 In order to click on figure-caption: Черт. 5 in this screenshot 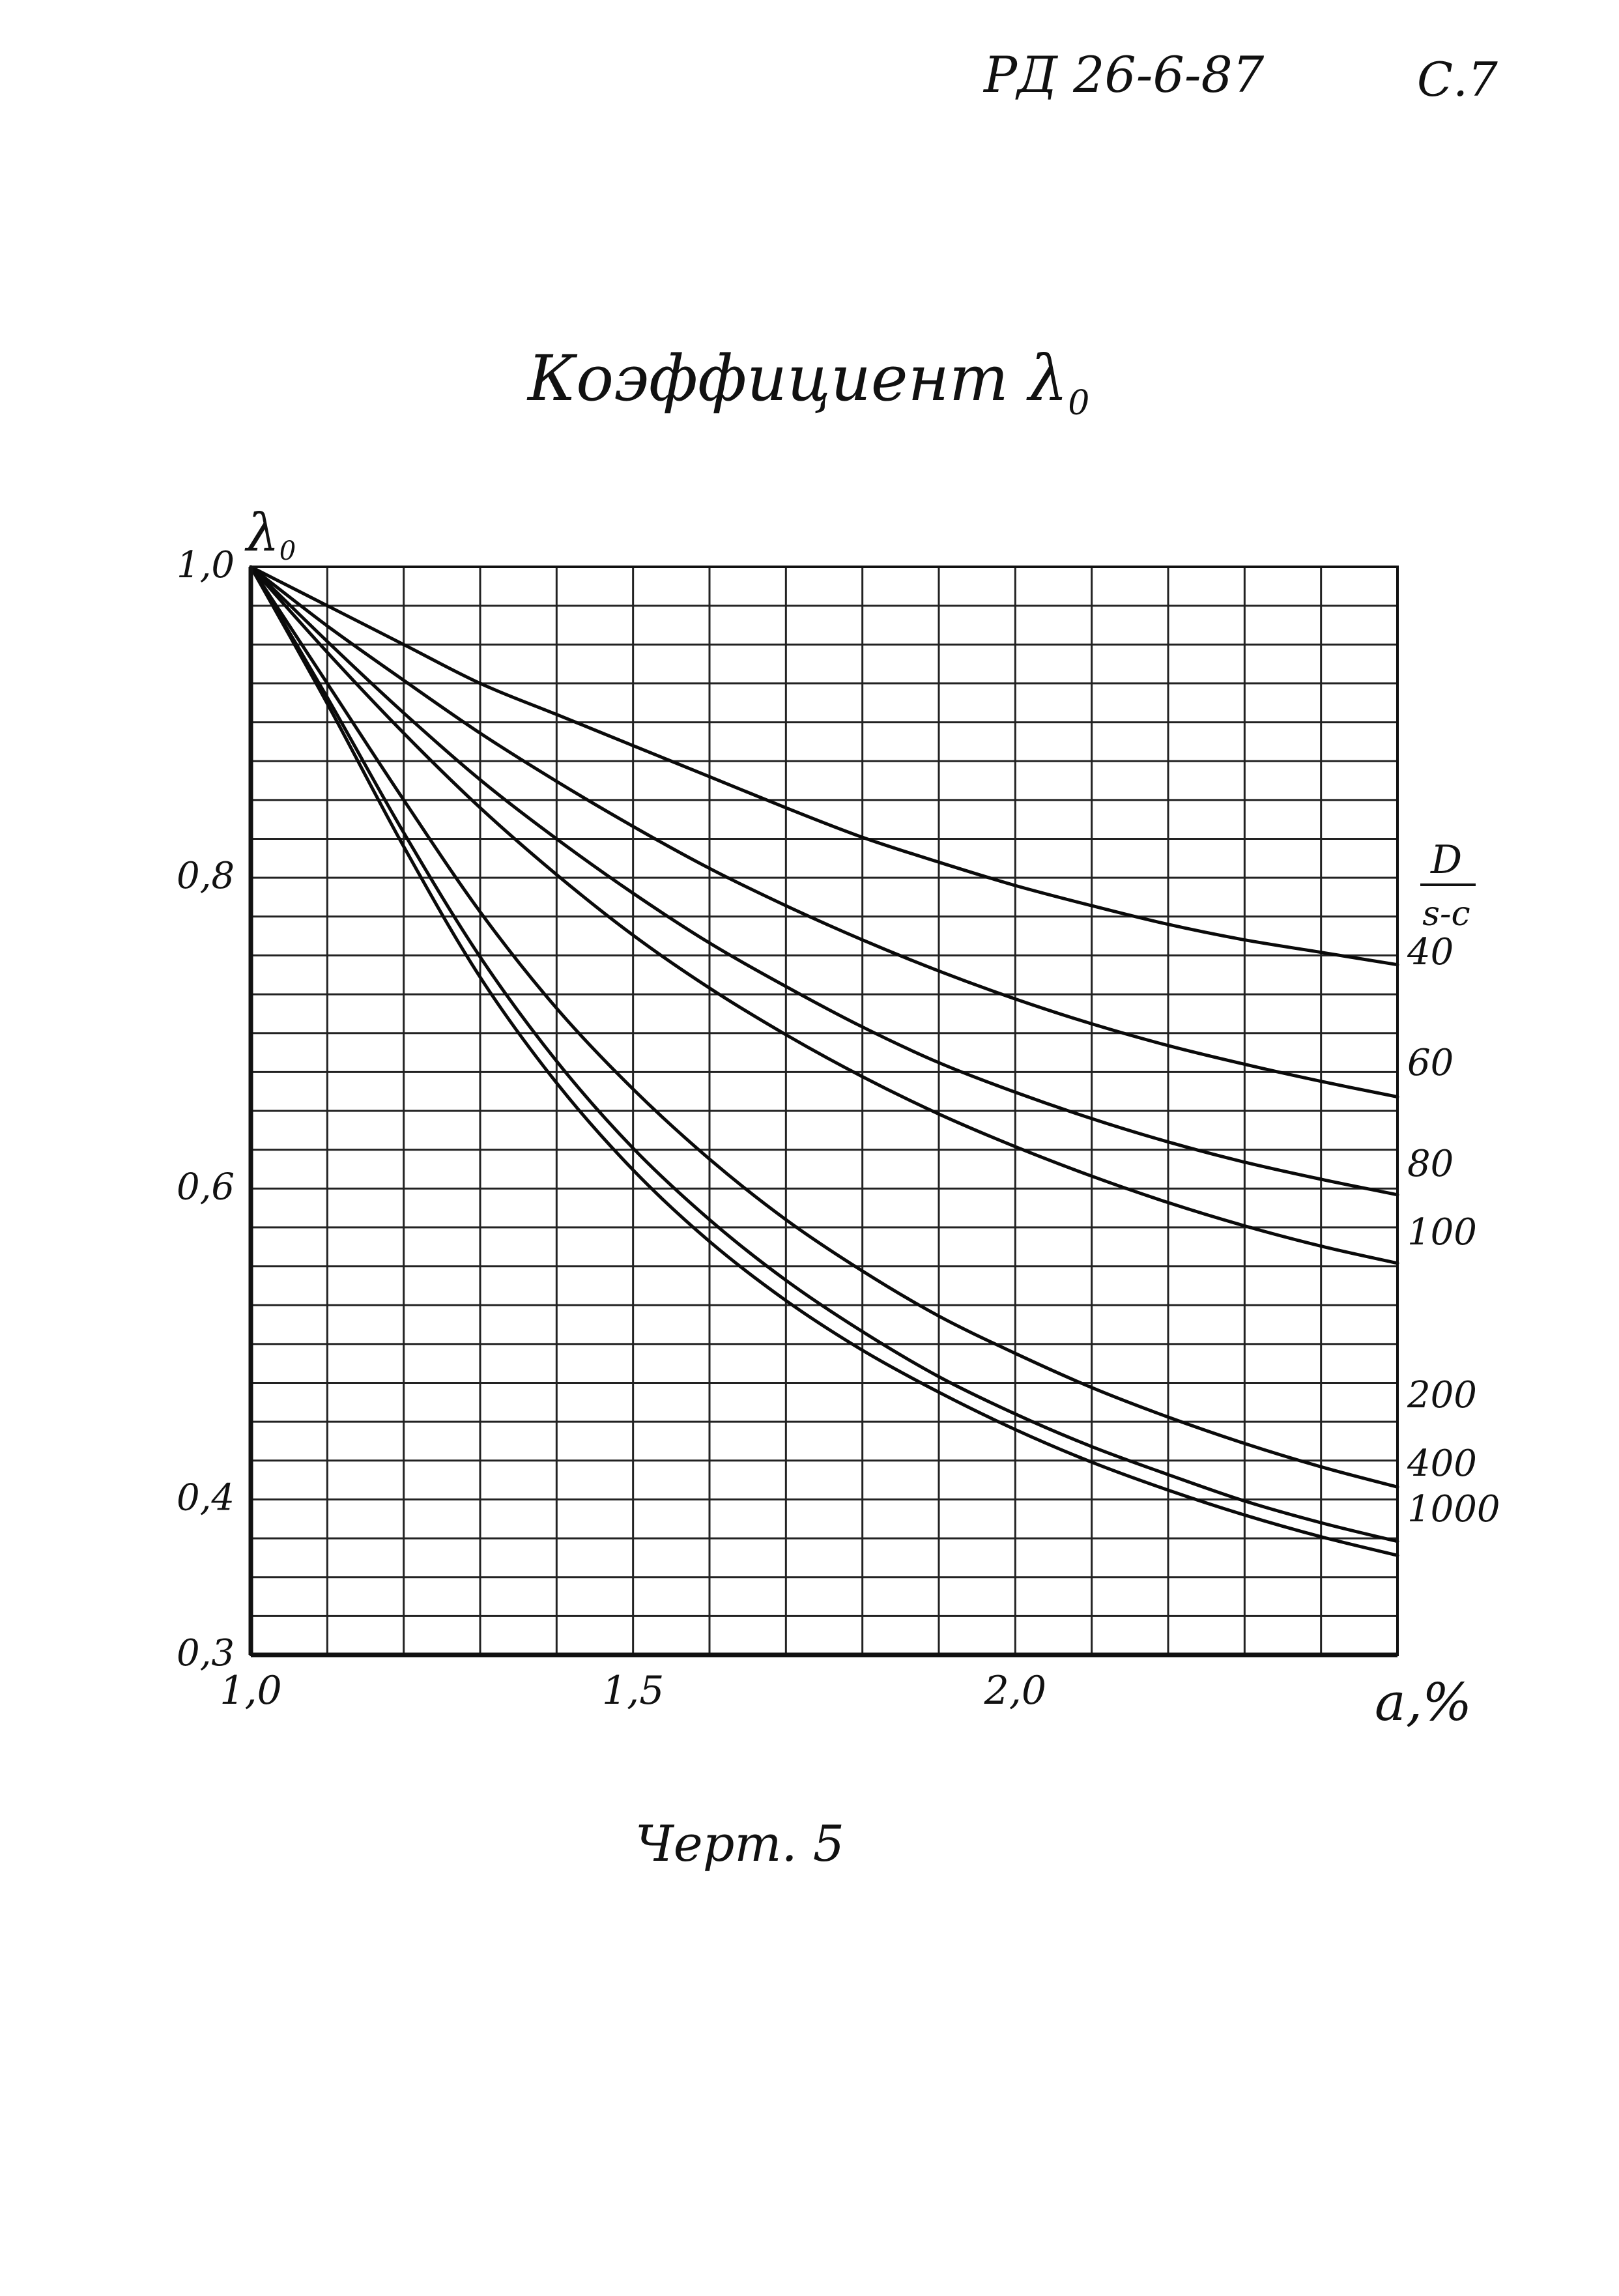, I will do `click(740, 1844)`.